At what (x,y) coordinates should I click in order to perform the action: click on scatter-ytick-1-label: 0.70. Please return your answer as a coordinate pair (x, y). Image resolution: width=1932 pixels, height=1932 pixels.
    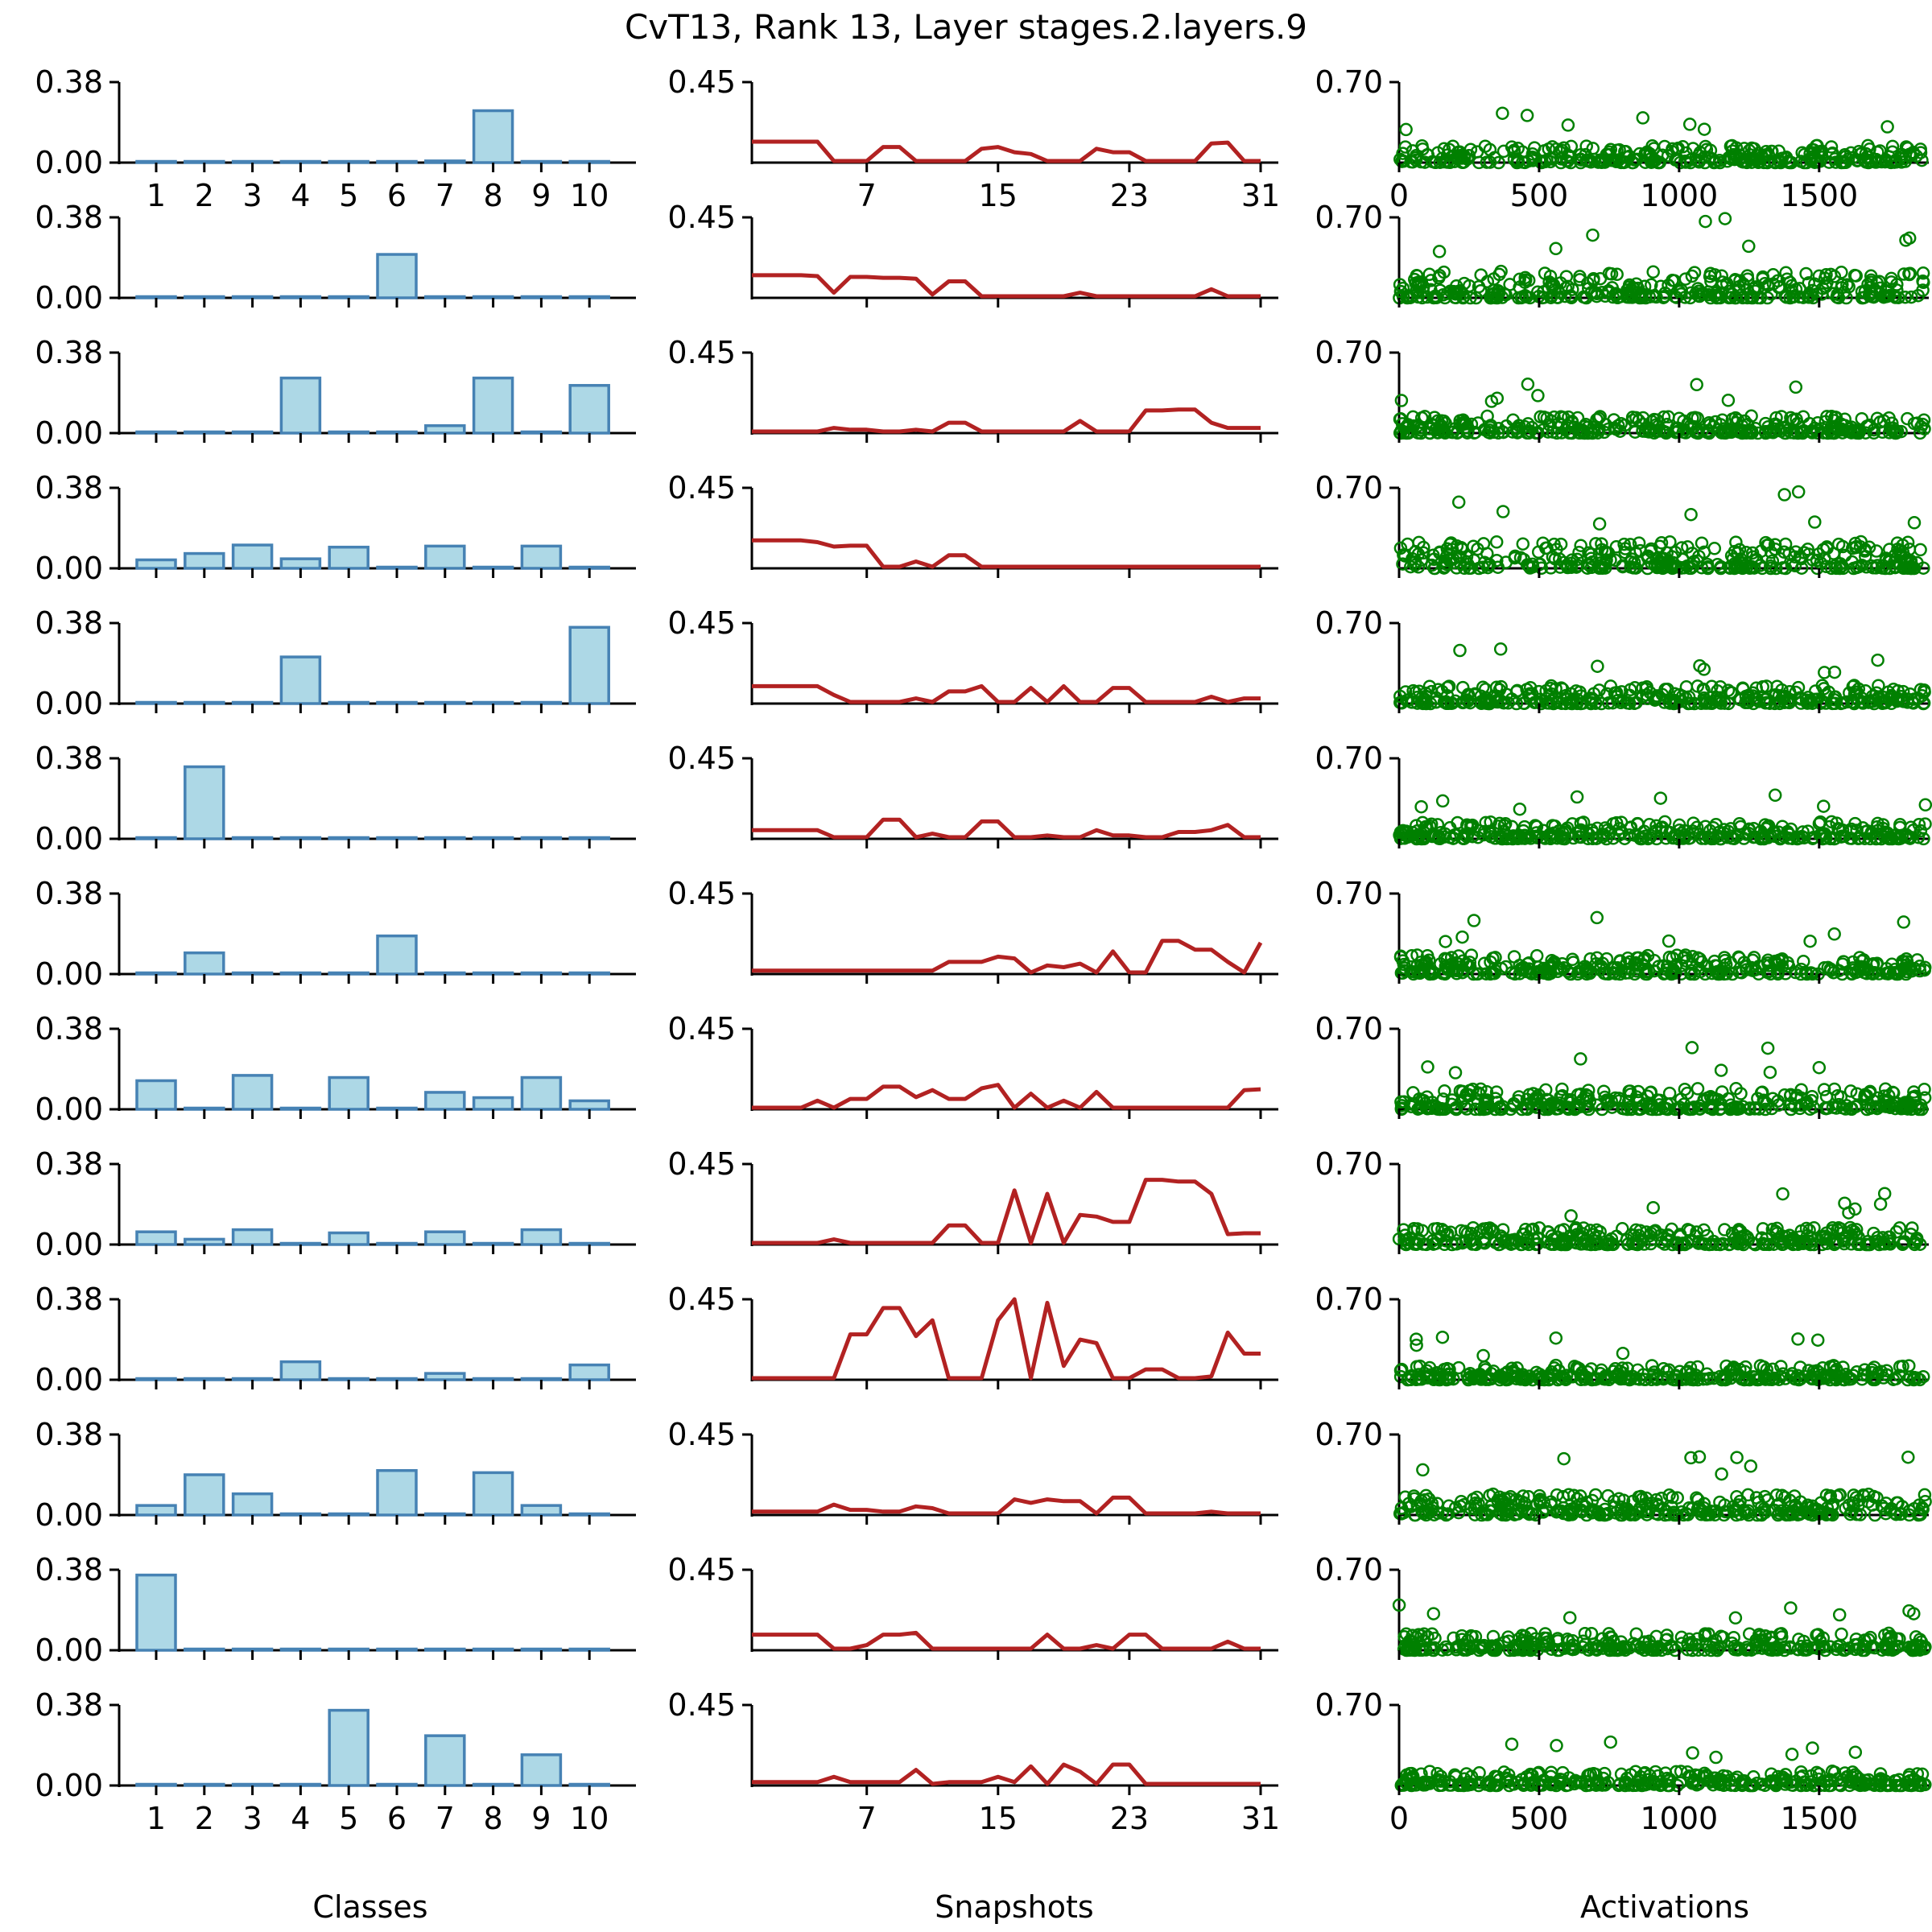
    Looking at the image, I should click on (1349, 82).